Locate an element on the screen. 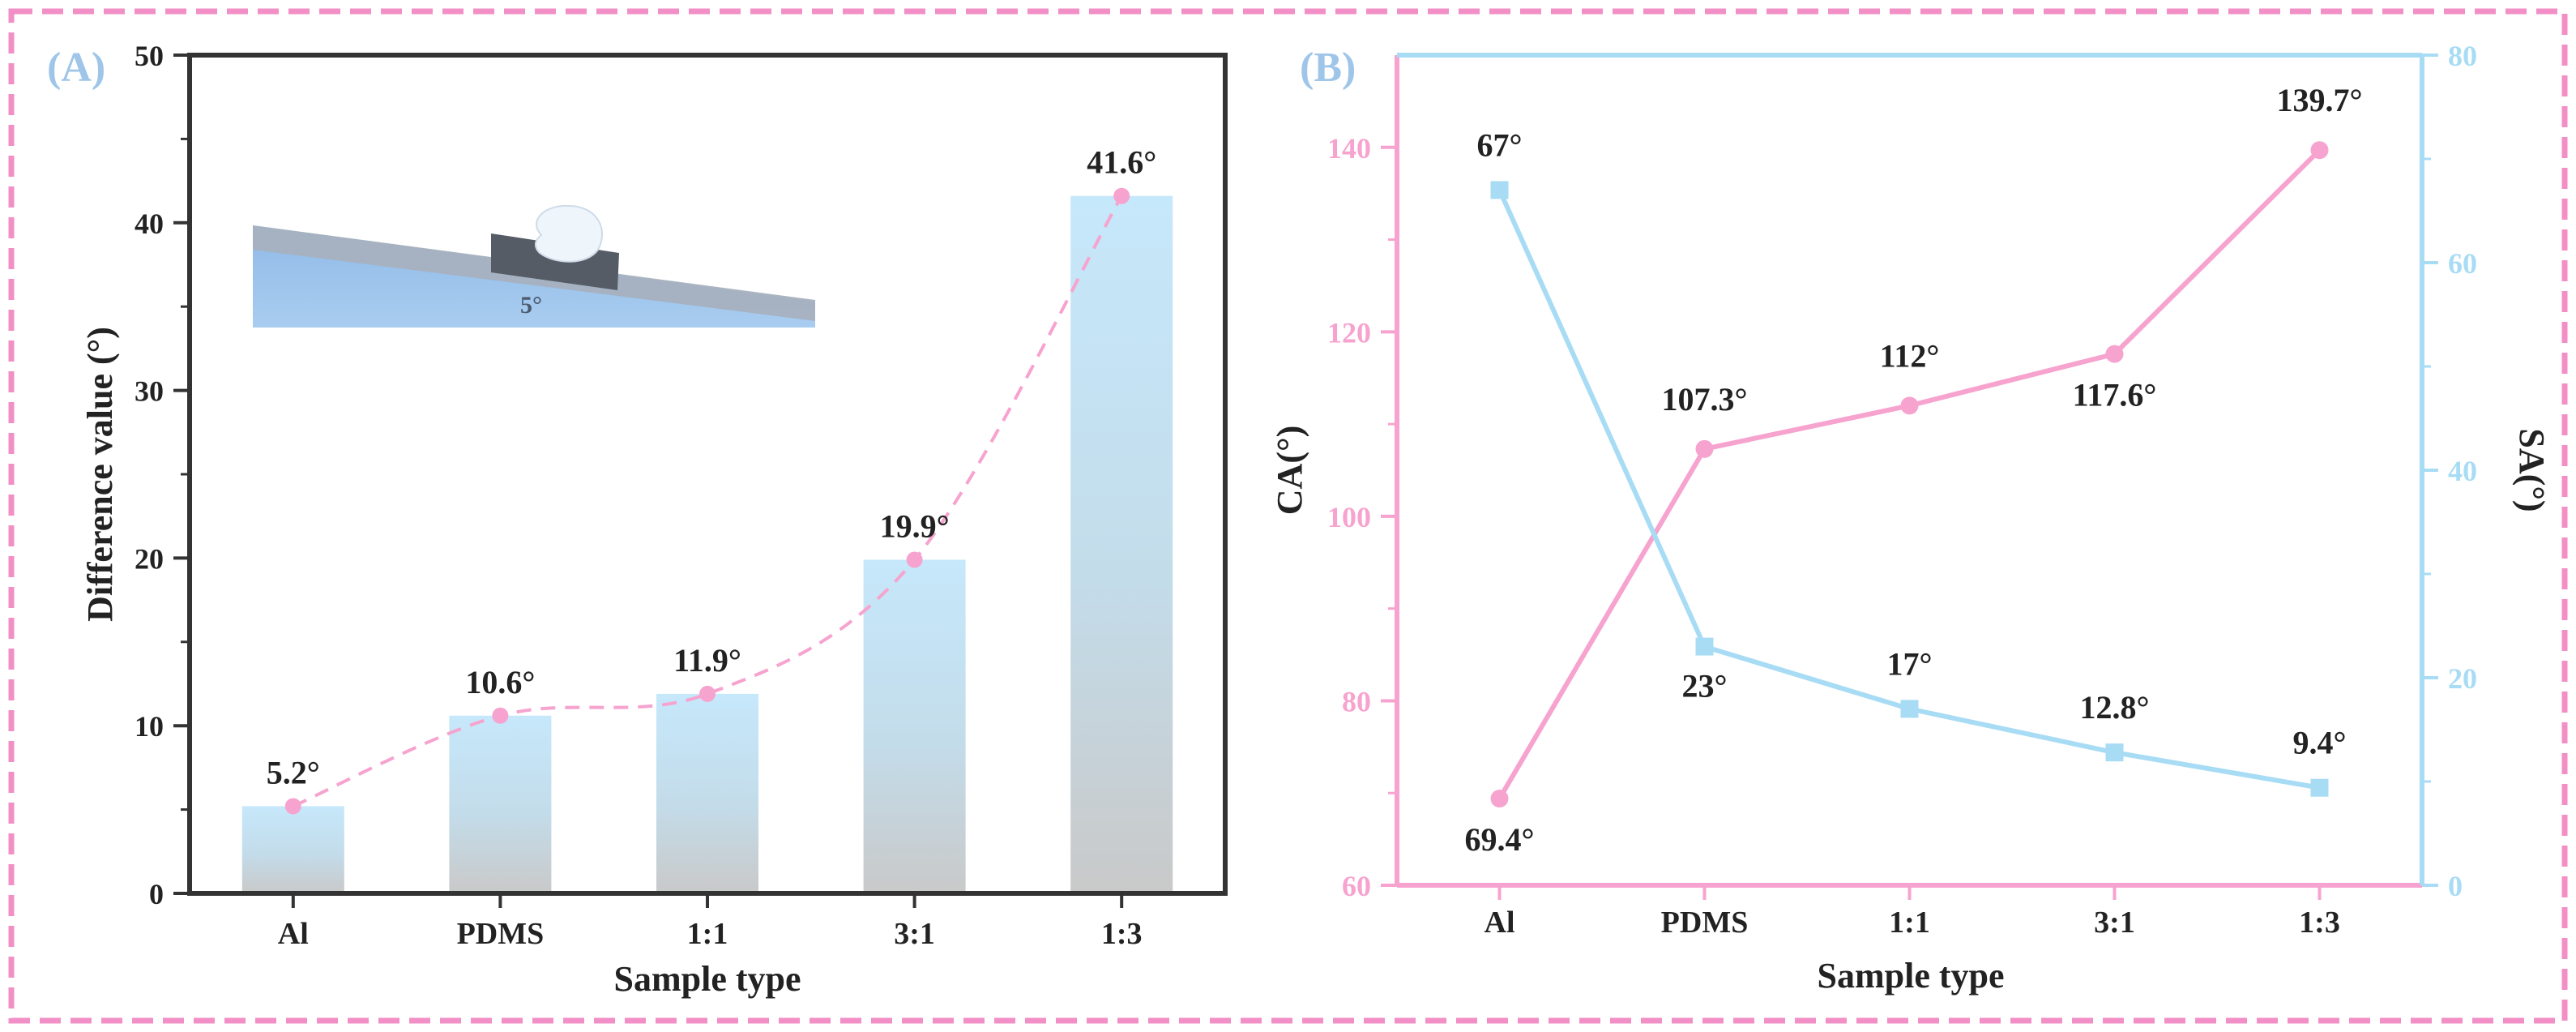 The height and width of the screenshot is (1032, 2576). value-label: 11.9° is located at coordinates (707, 660).